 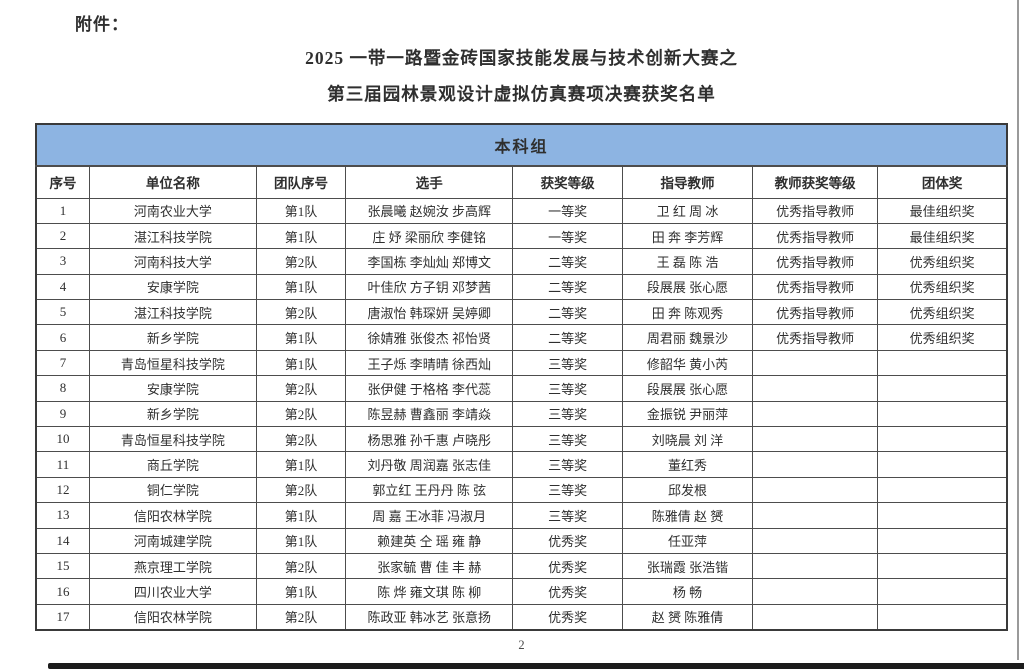 I want to click on cell-players: 郭立红 王丹丹 陈 弦, so click(x=429, y=490).